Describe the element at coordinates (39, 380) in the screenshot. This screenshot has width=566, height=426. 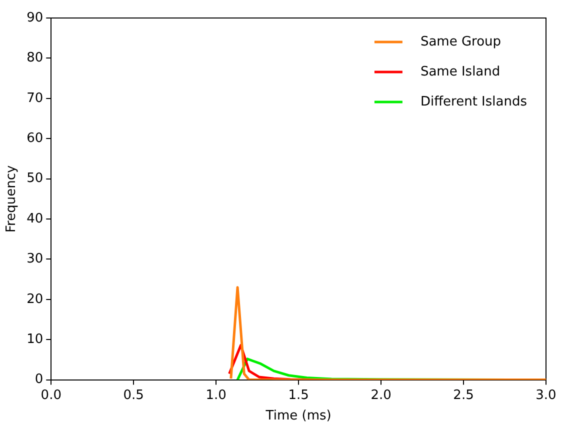
I see `y-tick-label: 0` at that location.